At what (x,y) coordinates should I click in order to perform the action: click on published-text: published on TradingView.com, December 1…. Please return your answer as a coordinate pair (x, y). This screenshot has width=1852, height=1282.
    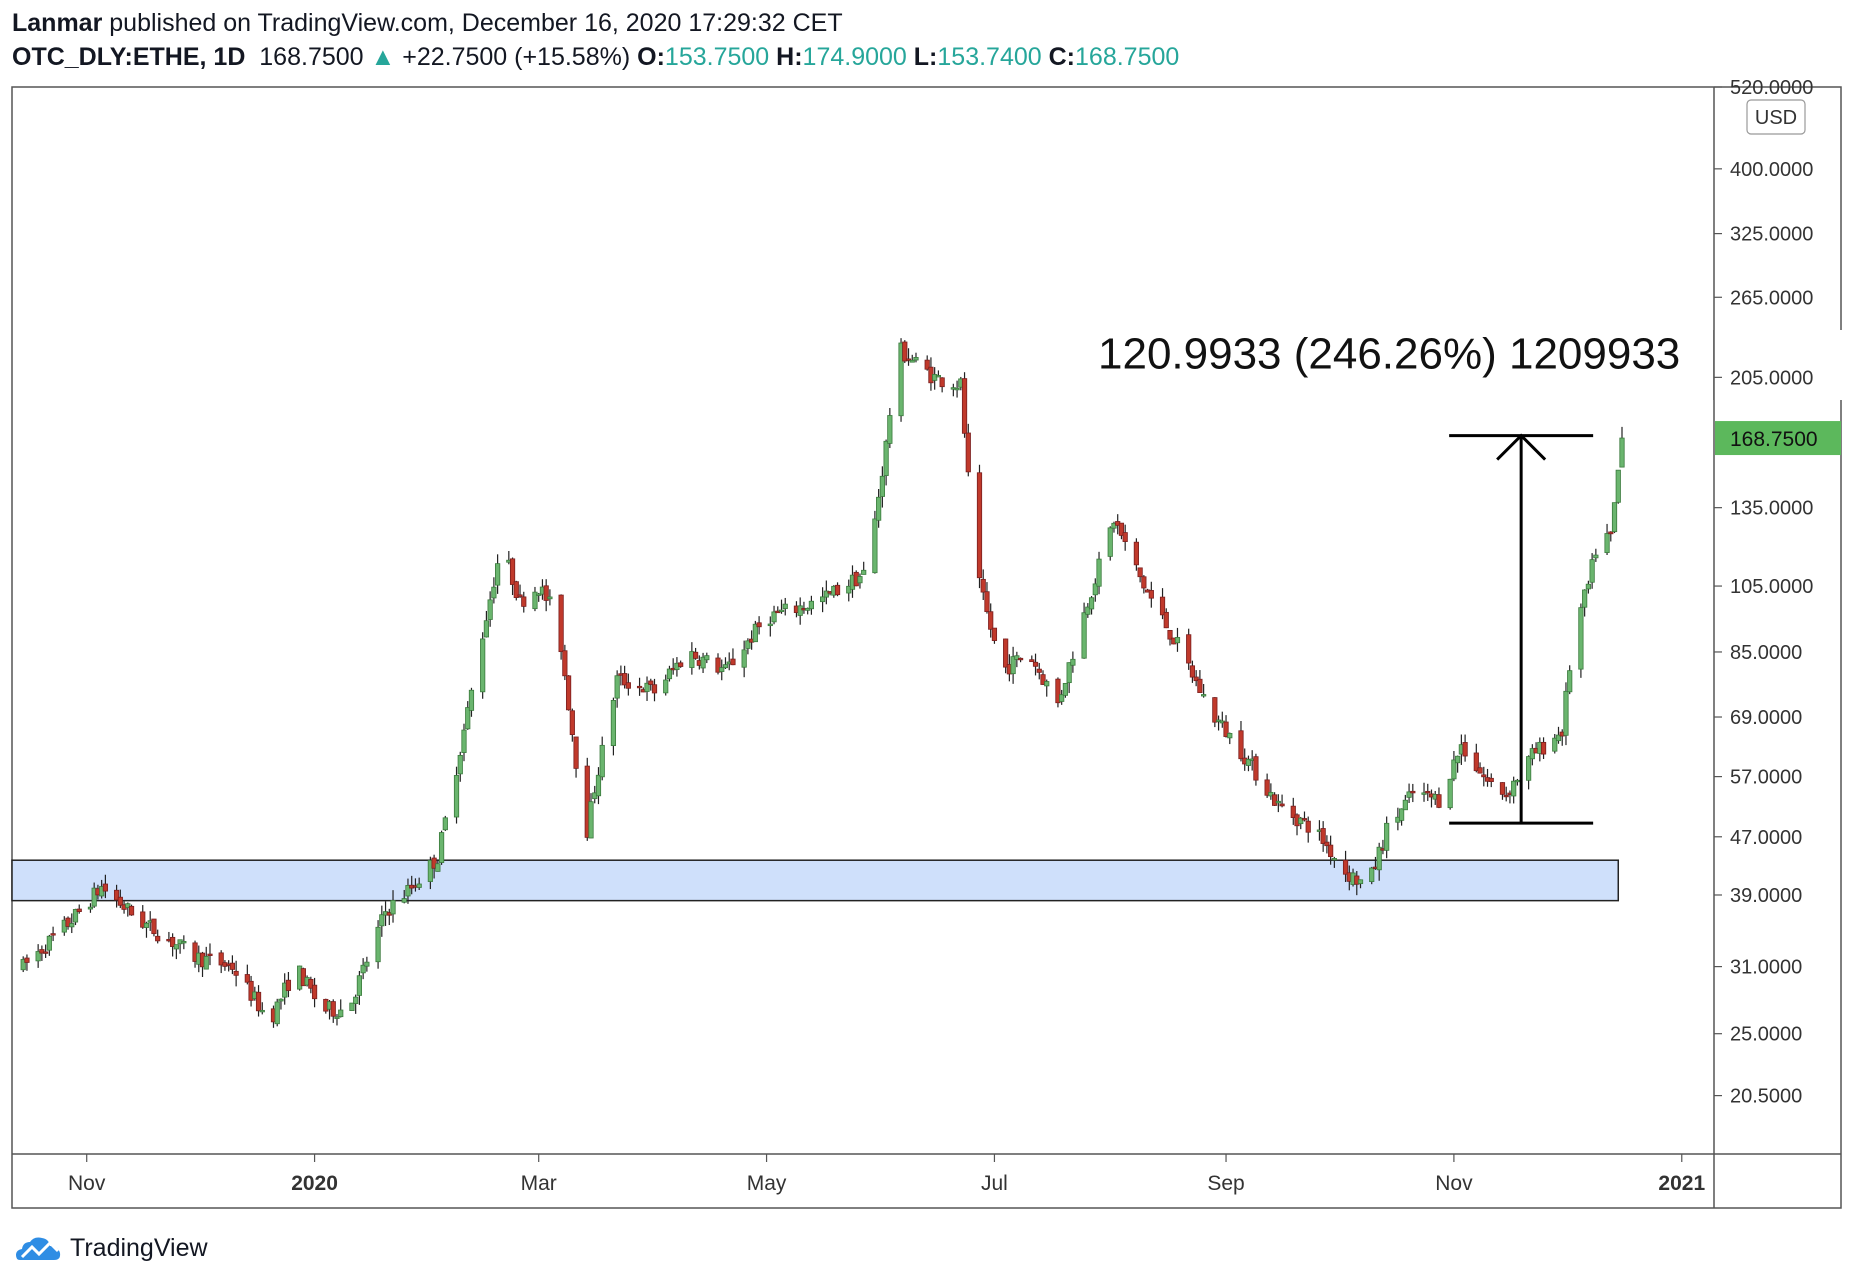
    Looking at the image, I should click on (476, 23).